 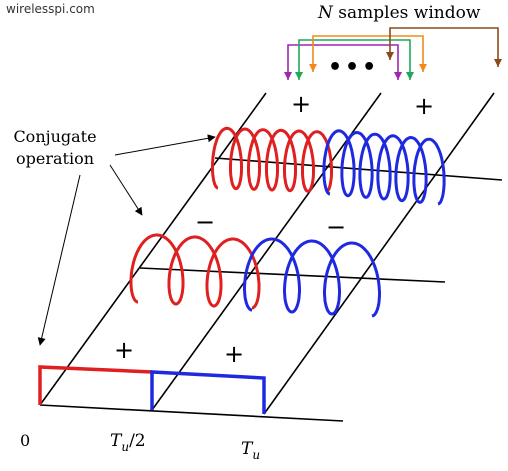 What do you see at coordinates (205, 222) in the screenshot?
I see `sign-minus-mid-left: −` at bounding box center [205, 222].